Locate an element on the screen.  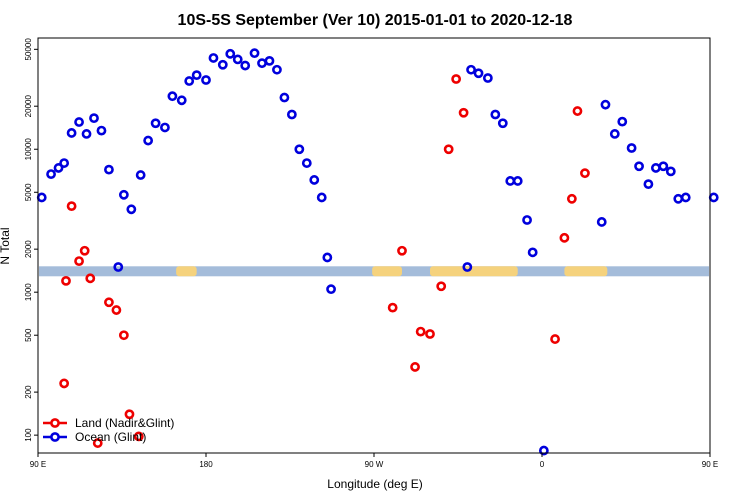
x-axis: 90 E 180 90 W 0 90 E is located at coordinates (374, 461).